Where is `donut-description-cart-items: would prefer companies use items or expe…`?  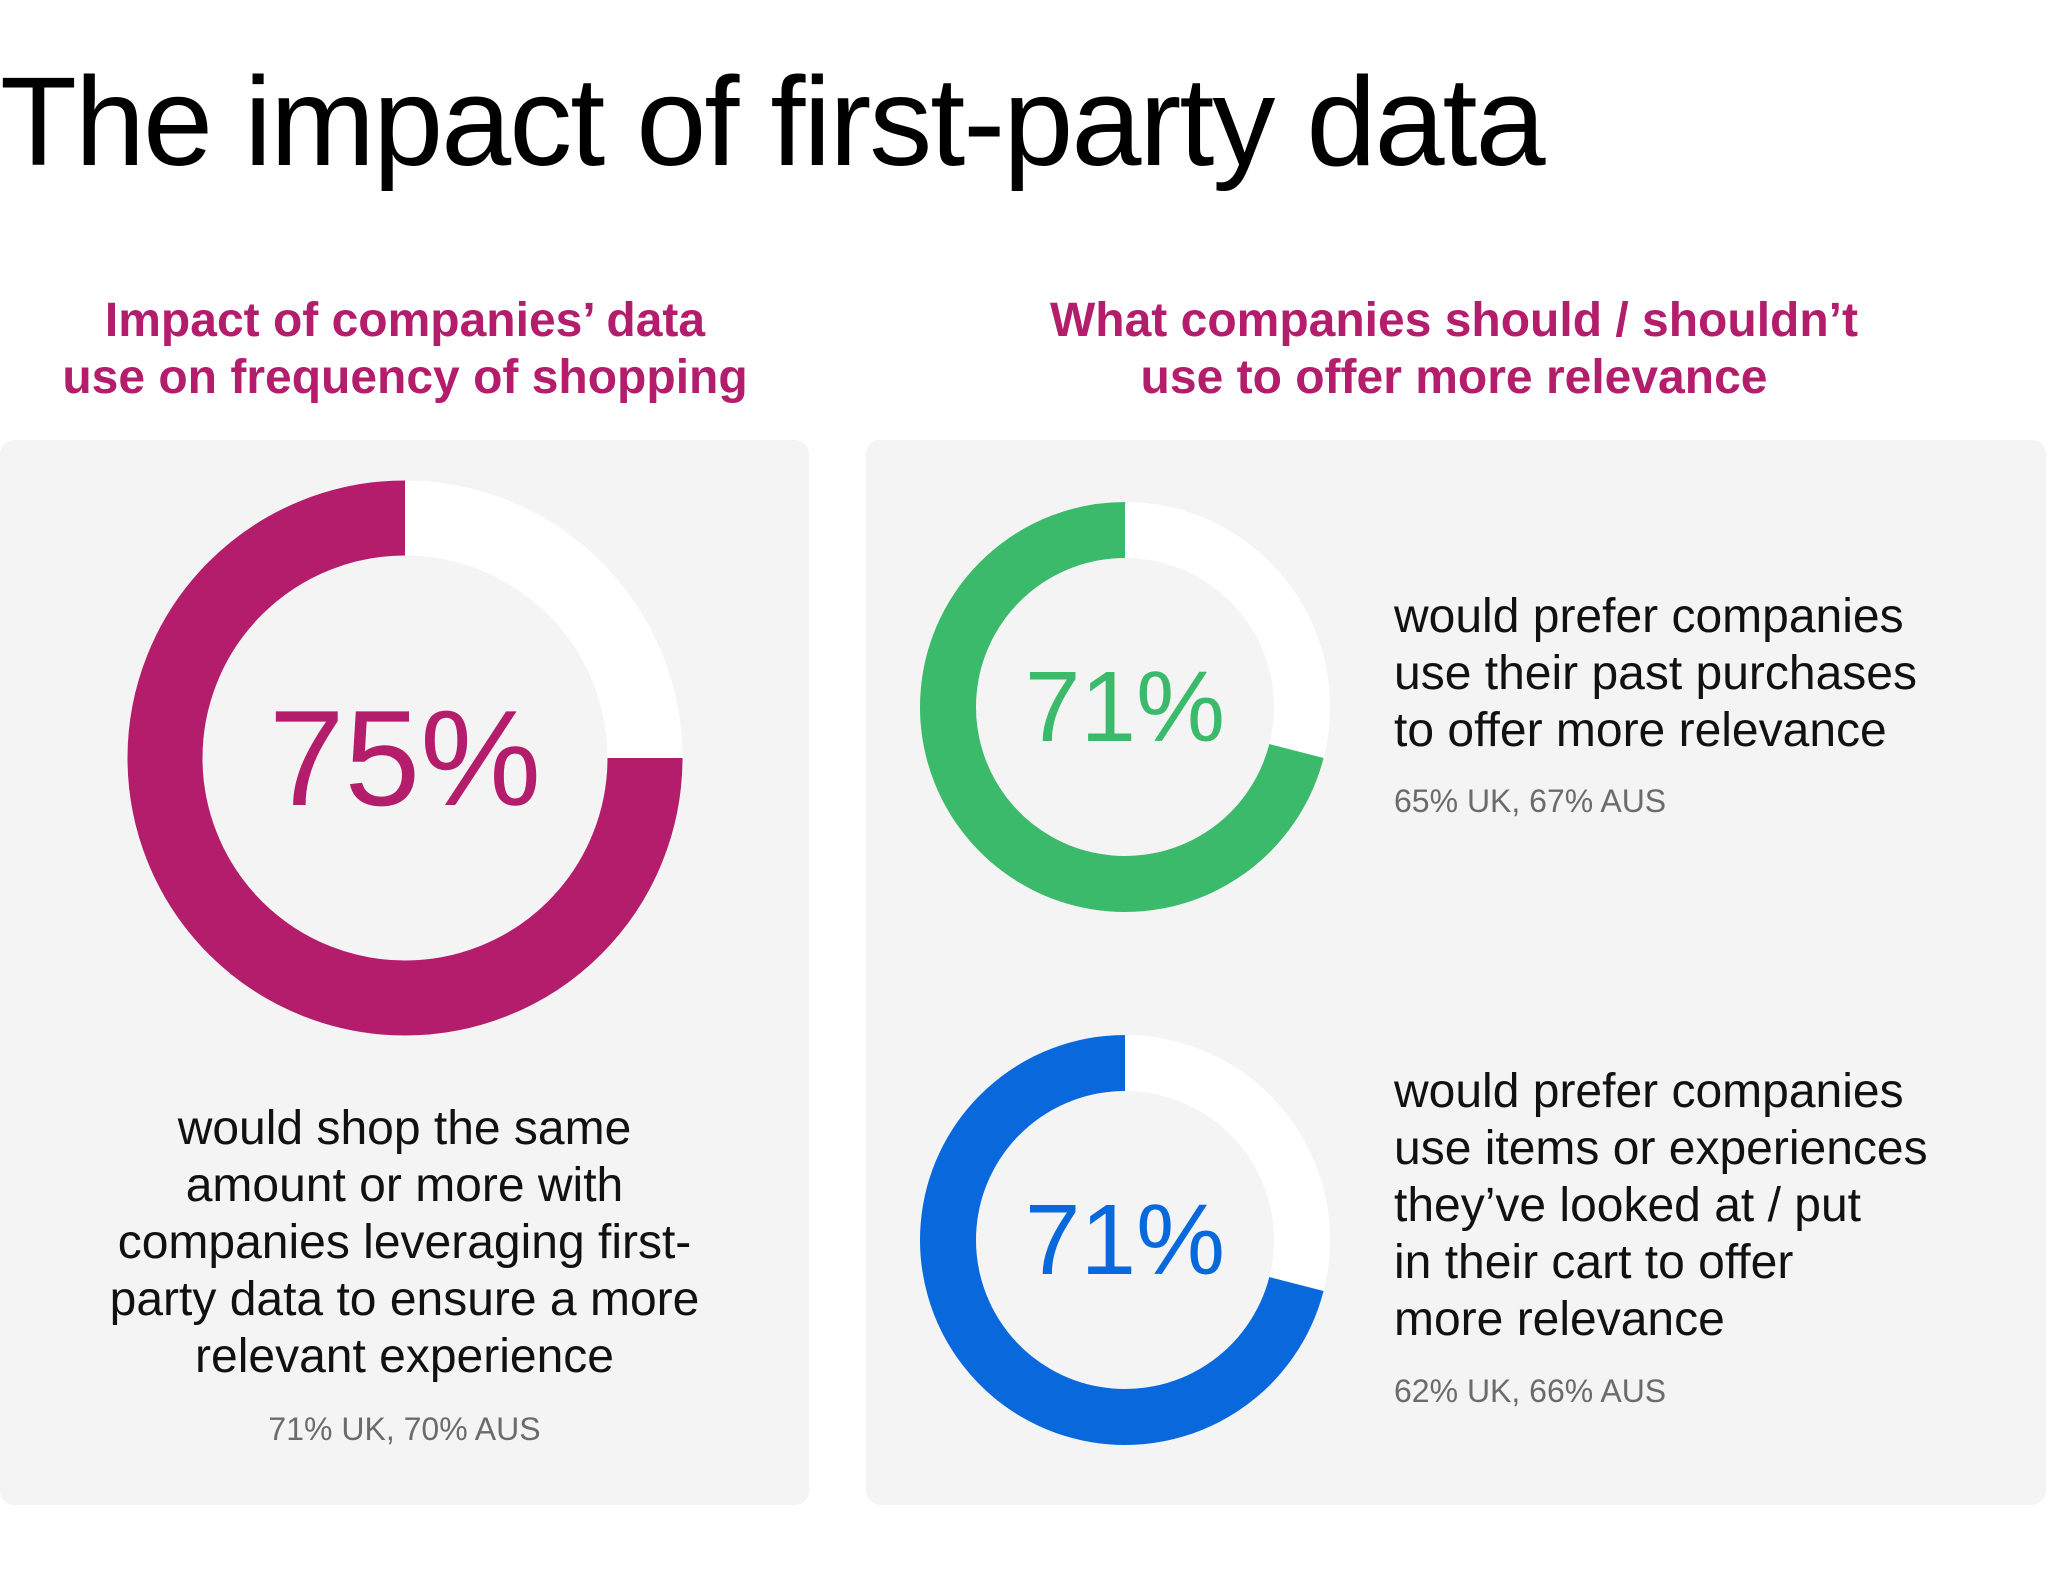 donut-description-cart-items: would prefer companies use items or expe… is located at coordinates (1661, 1205).